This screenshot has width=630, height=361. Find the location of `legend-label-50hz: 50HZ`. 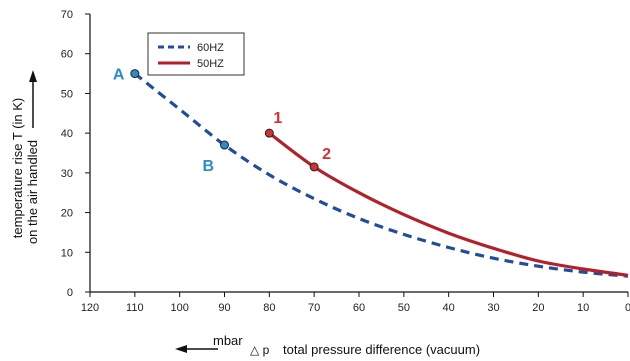

legend-label-50hz: 50HZ is located at coordinates (210, 64).